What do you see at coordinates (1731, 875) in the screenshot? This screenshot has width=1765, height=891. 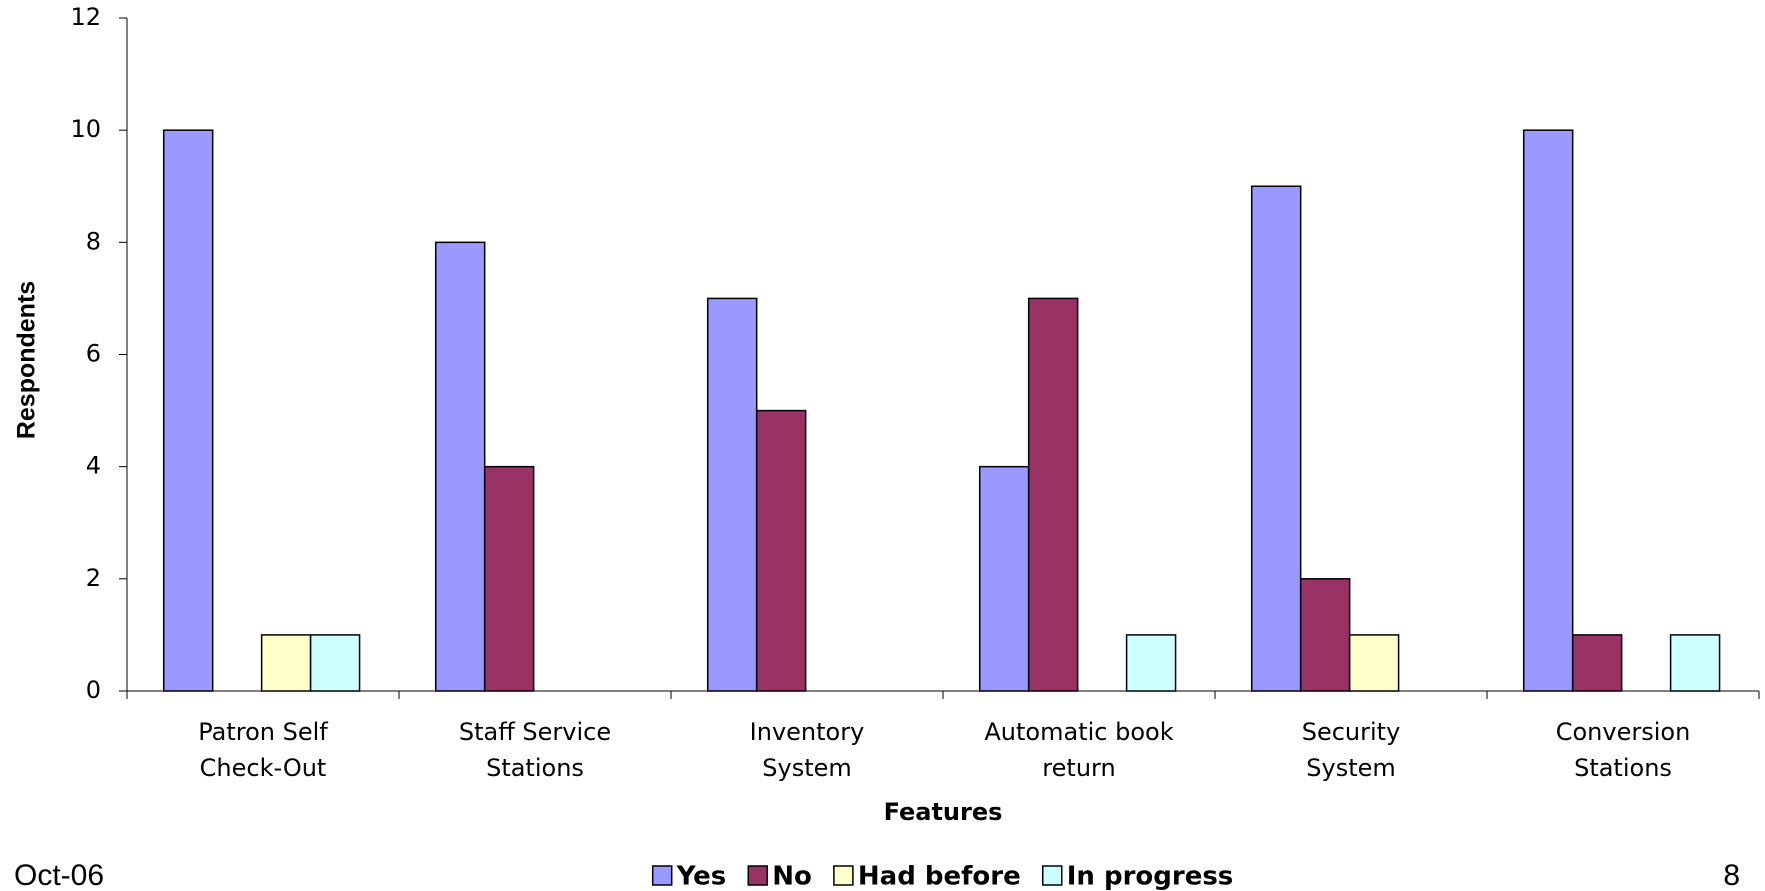 I see `footer-page: 8` at bounding box center [1731, 875].